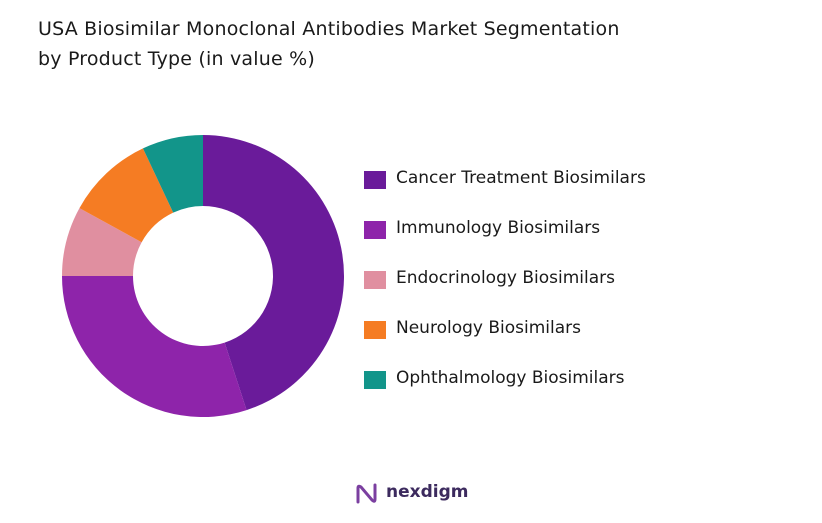  What do you see at coordinates (126, 195) in the screenshot?
I see `slice-neurology-biosimilars` at bounding box center [126, 195].